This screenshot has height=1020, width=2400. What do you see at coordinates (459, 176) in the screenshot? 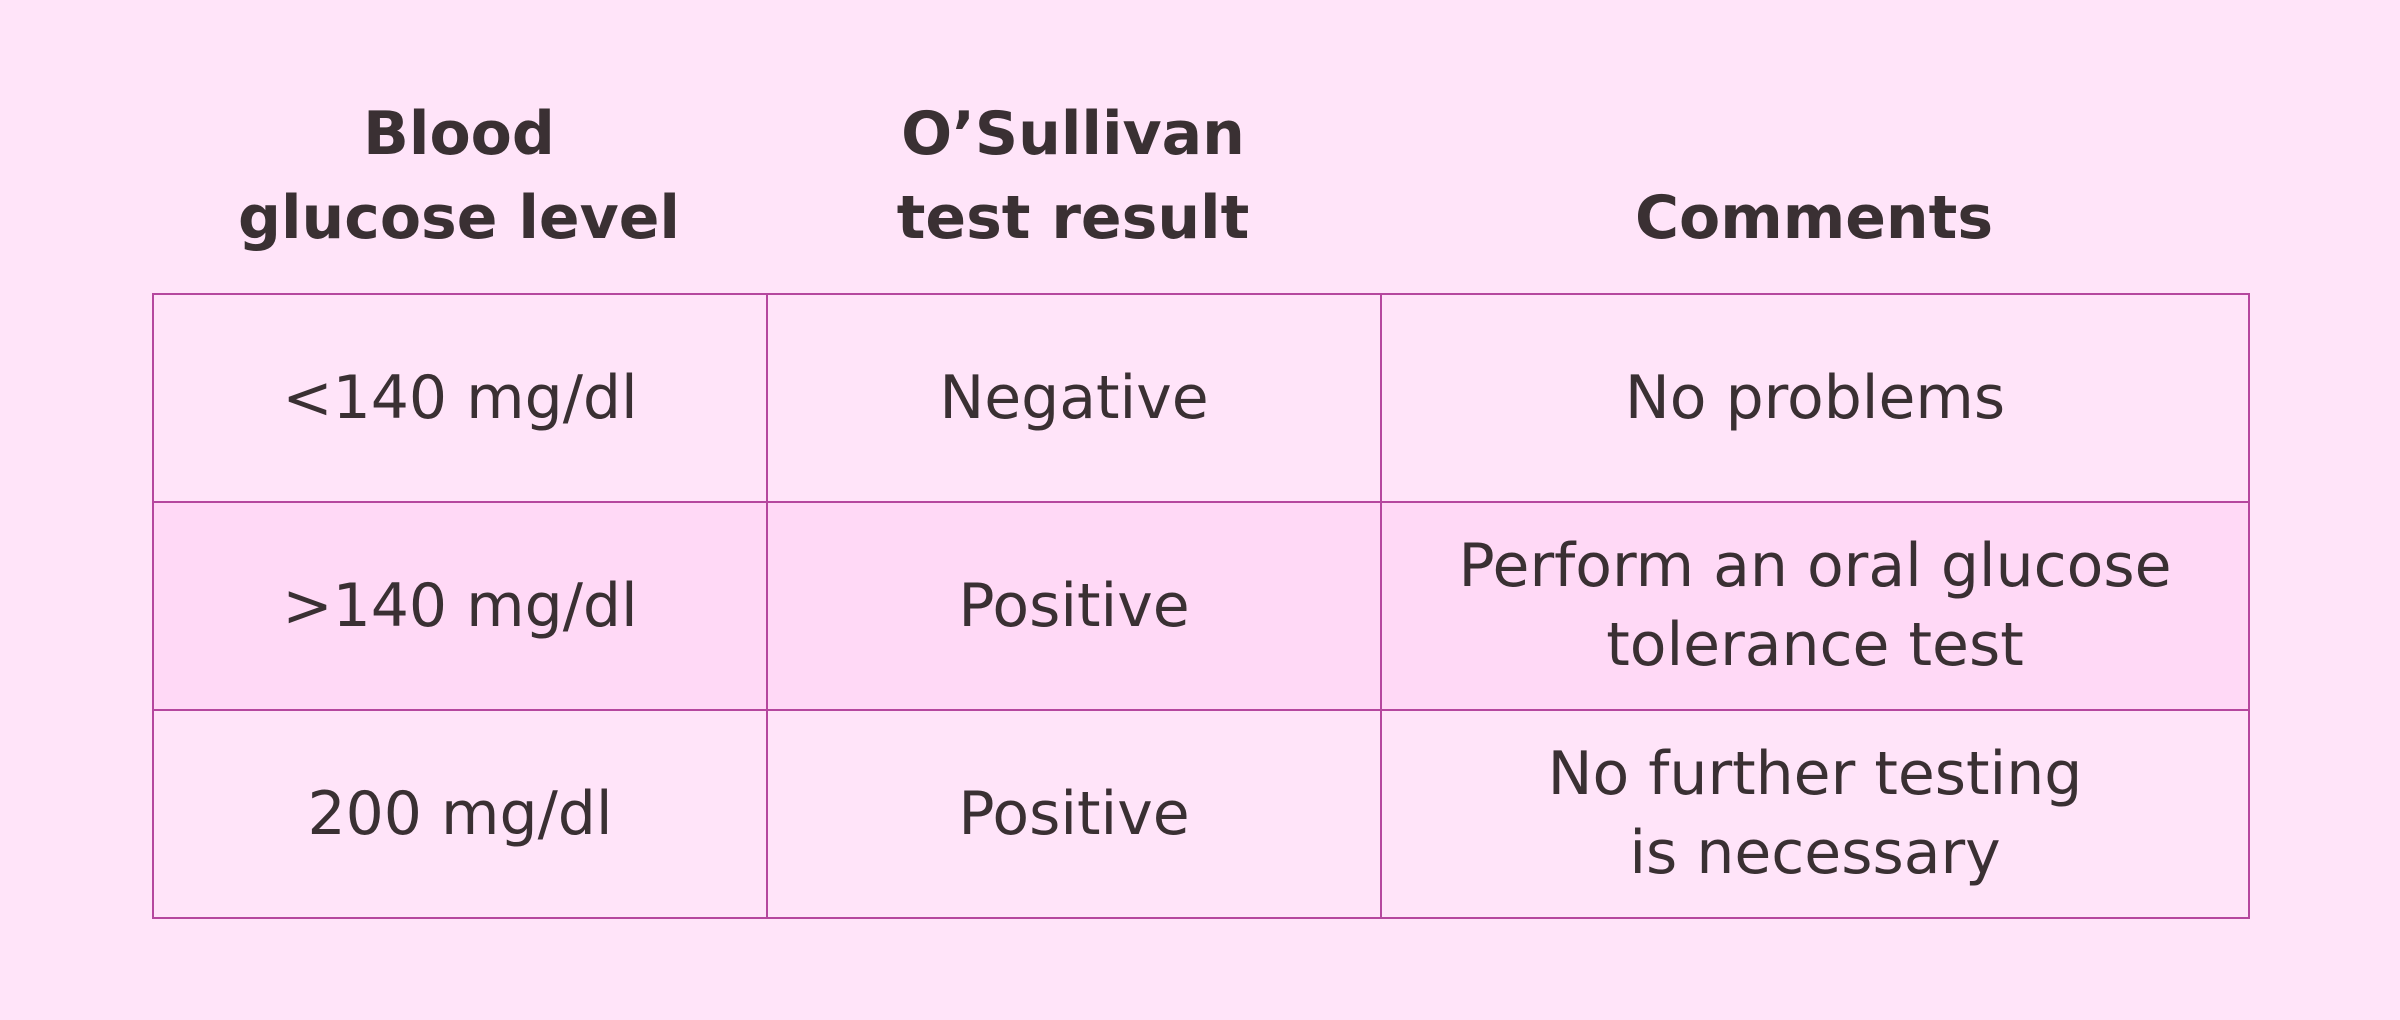
I see `column-header-blood-glucose-level: Blood glucose level` at bounding box center [459, 176].